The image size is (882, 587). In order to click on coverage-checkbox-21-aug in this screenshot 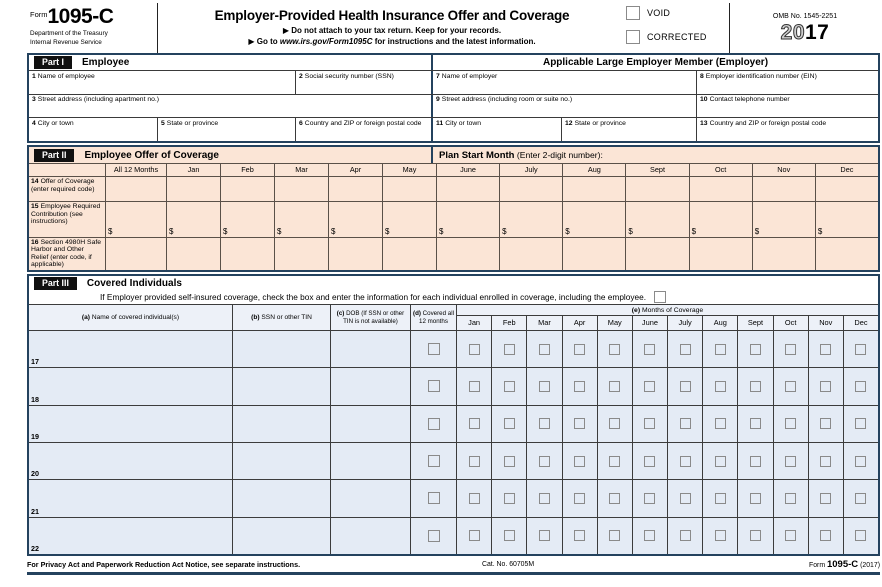, I will do `click(720, 498)`.